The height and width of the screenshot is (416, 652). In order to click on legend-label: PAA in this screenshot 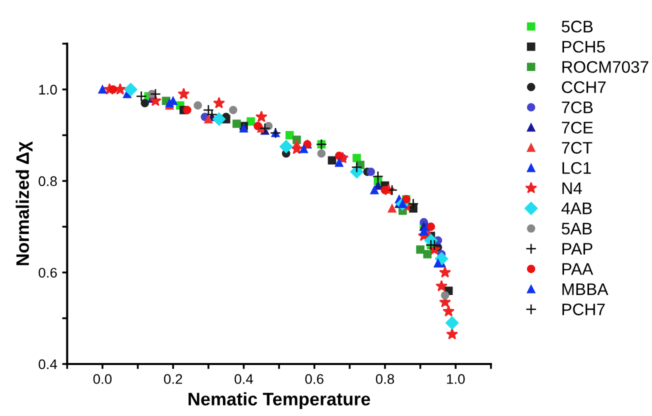, I will do `click(578, 269)`.